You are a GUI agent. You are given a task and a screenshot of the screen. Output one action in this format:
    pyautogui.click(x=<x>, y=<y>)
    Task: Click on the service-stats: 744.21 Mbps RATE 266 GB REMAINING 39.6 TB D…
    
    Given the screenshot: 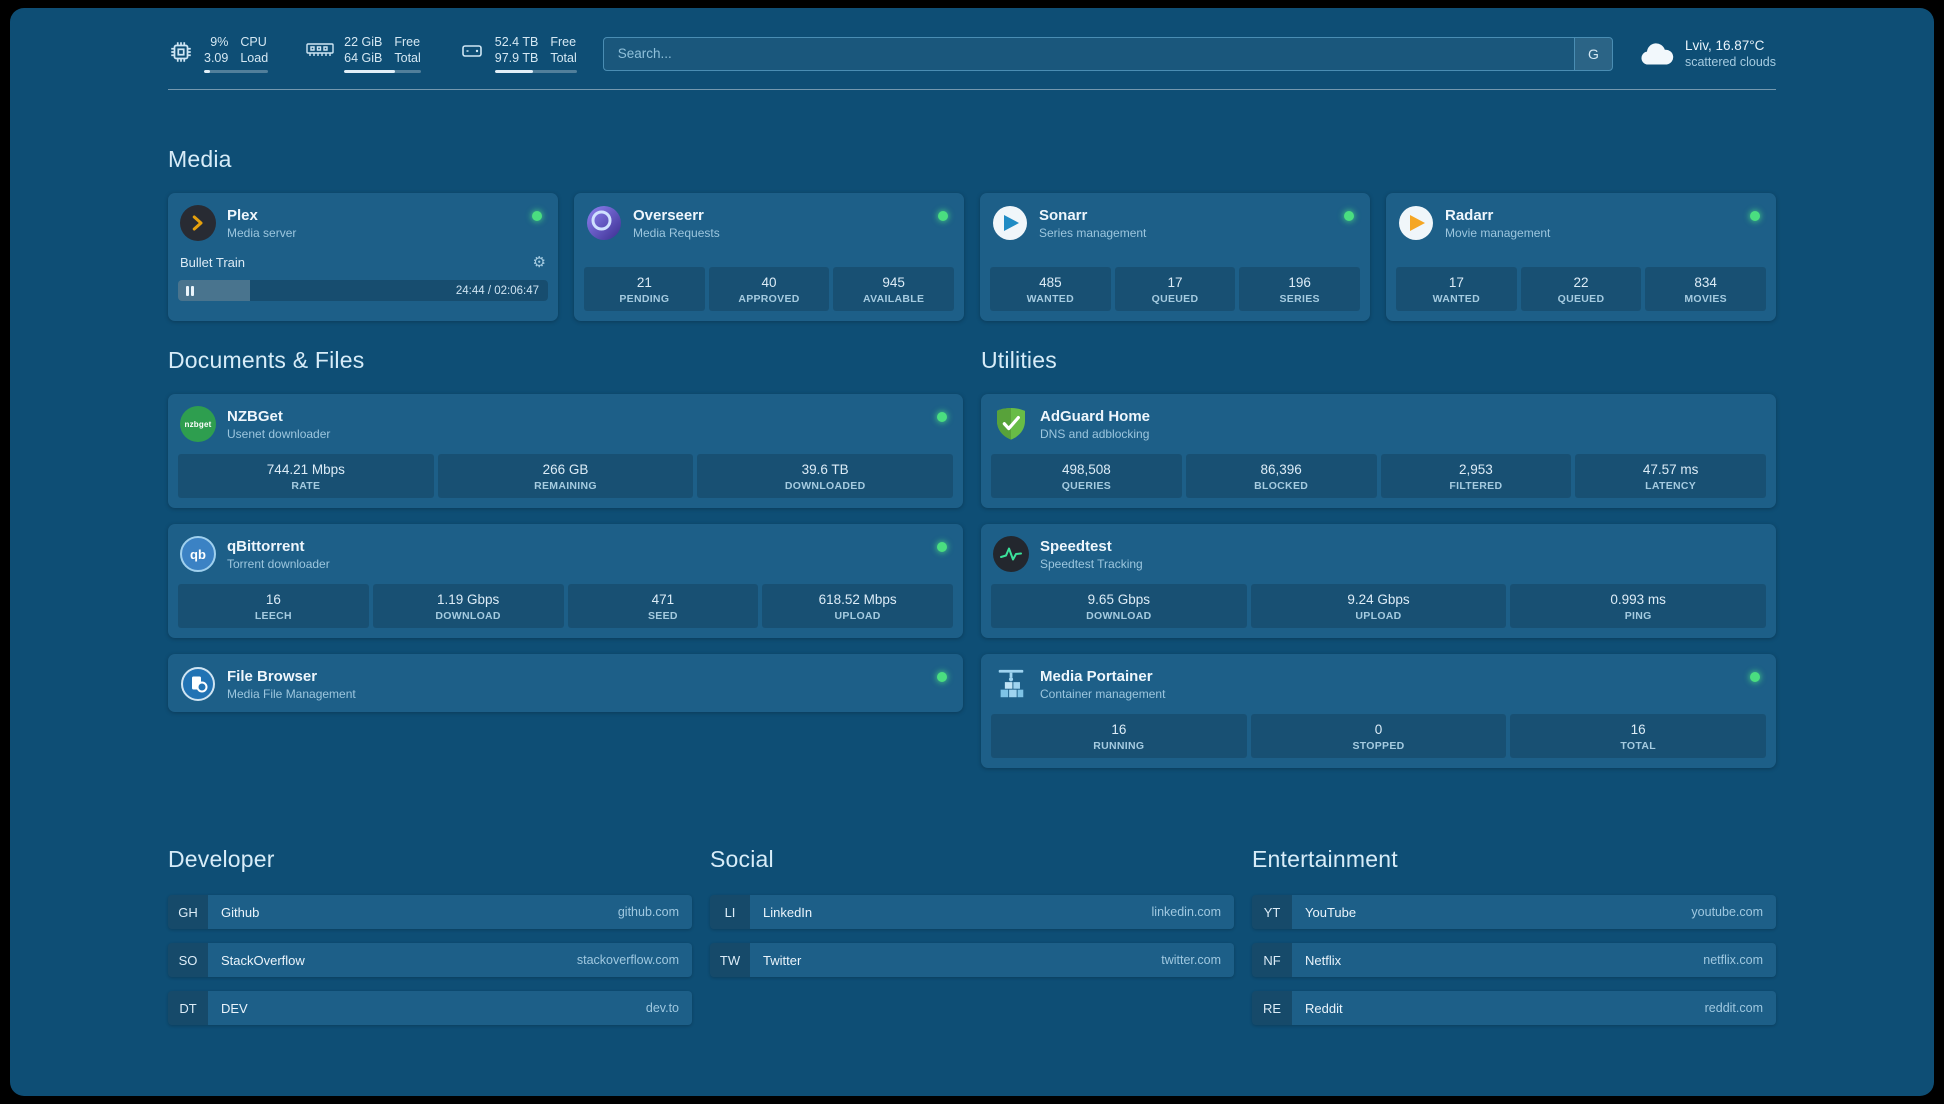 What is the action you would take?
    pyautogui.click(x=565, y=470)
    